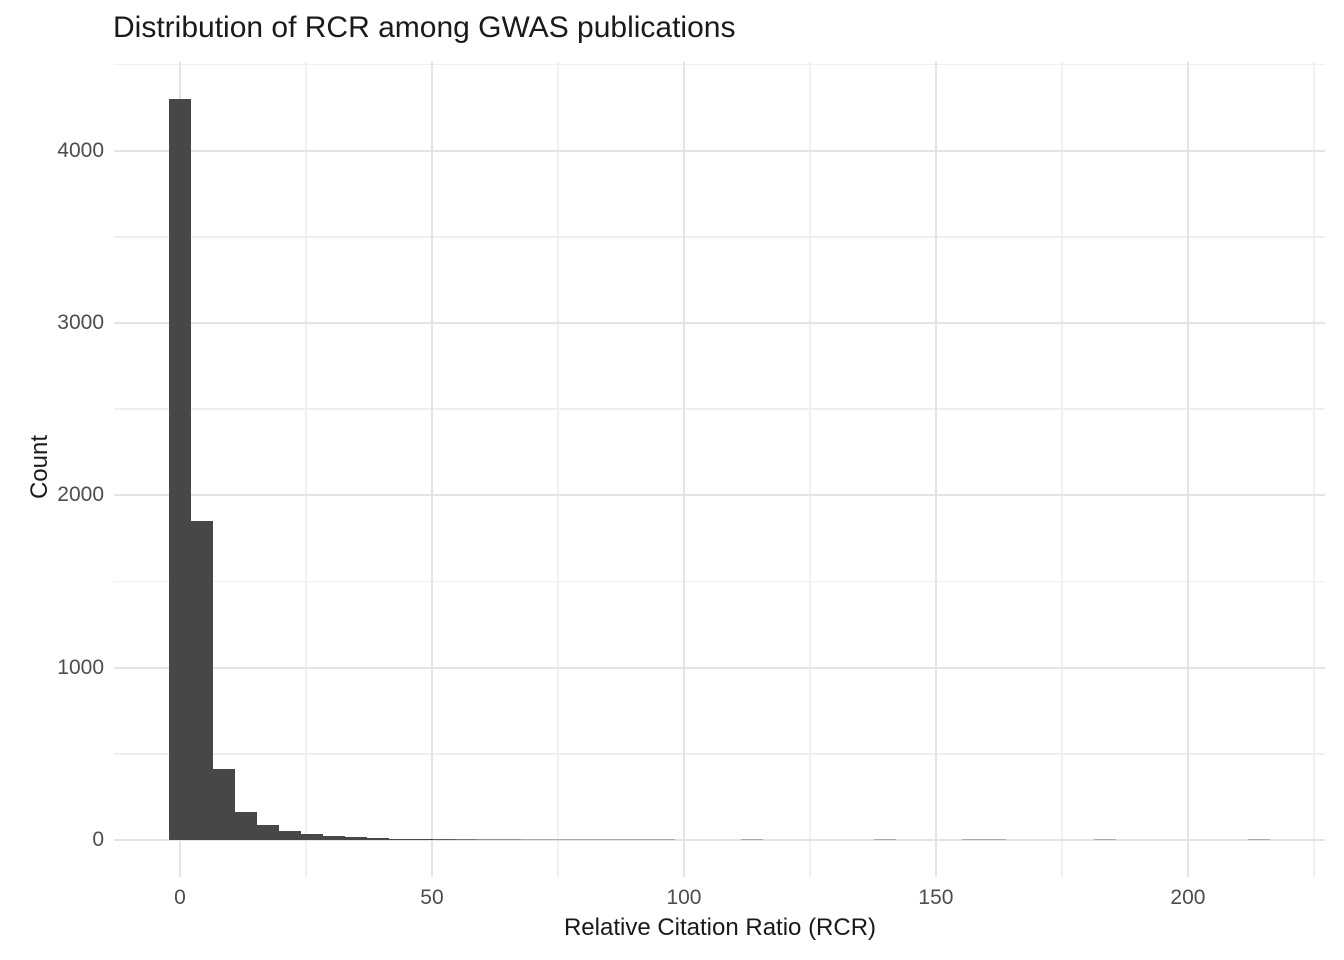 The width and height of the screenshot is (1344, 960). Describe the element at coordinates (52, 480) in the screenshot. I see `y-axis-tick-labels: 0 1000 2000 3000 4000` at that location.